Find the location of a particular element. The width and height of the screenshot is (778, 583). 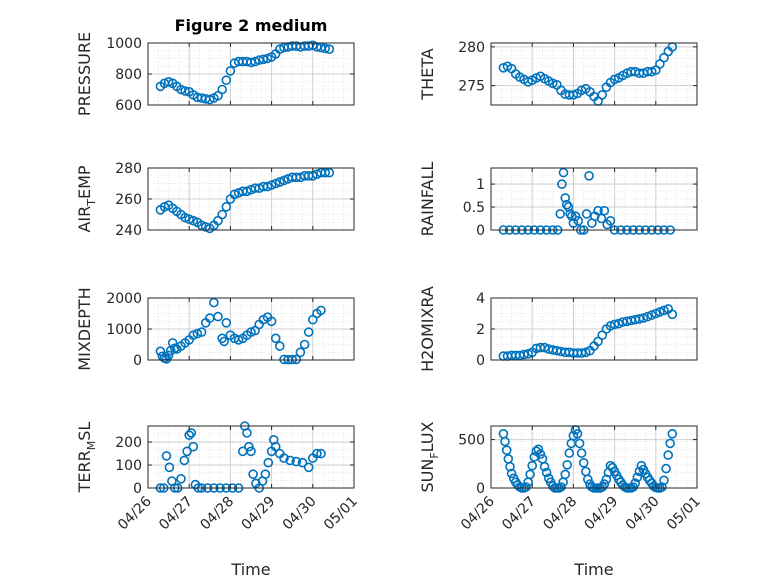

x-tick-label: 04/30 is located at coordinates (300, 514).